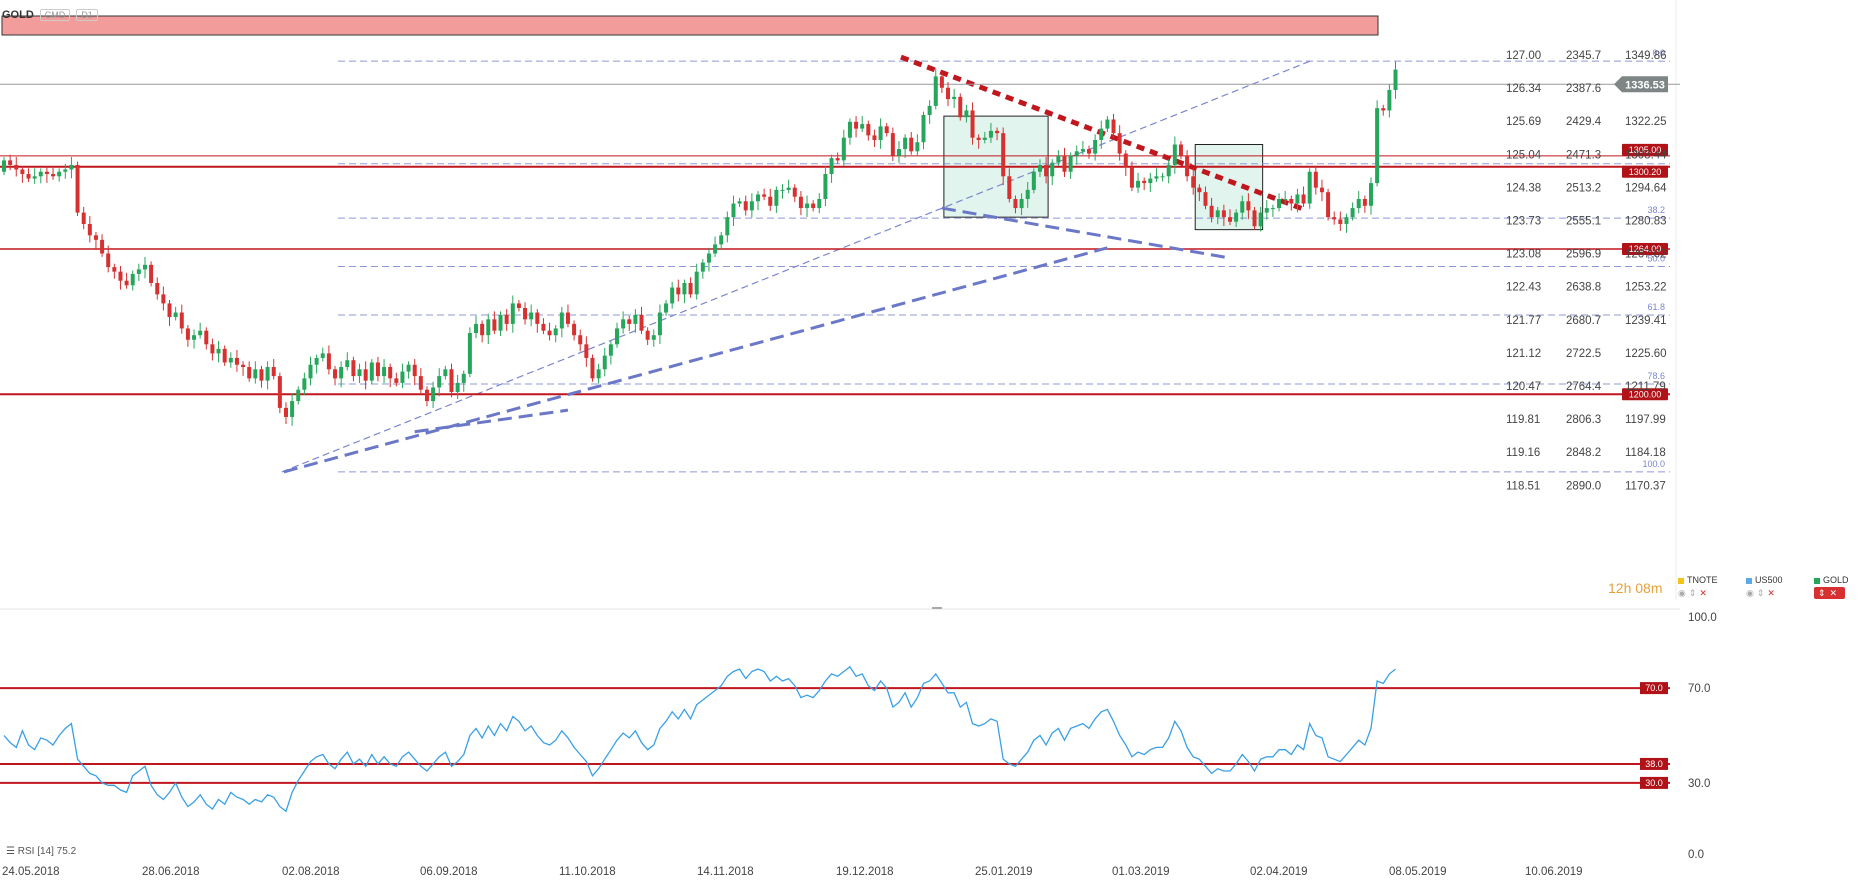 The image size is (1866, 885). What do you see at coordinates (1583, 321) in the screenshot?
I see `axis-tick-mid: 2680.7` at bounding box center [1583, 321].